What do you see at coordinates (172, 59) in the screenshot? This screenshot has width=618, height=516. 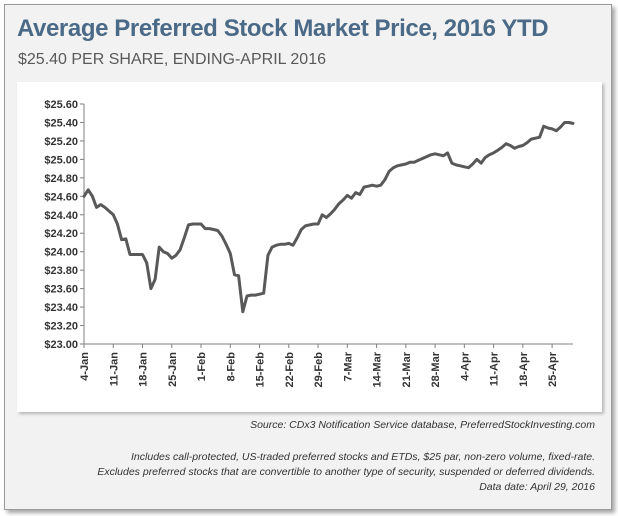 I see `chart-subtitle: $25.40 PER SHARE, ENDING-APRIL 2016` at bounding box center [172, 59].